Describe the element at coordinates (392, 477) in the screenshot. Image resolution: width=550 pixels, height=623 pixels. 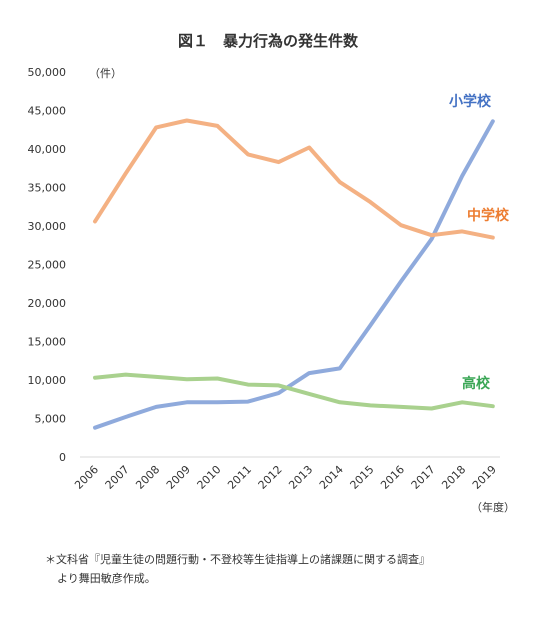
I see `x-tick-label: 2016` at that location.